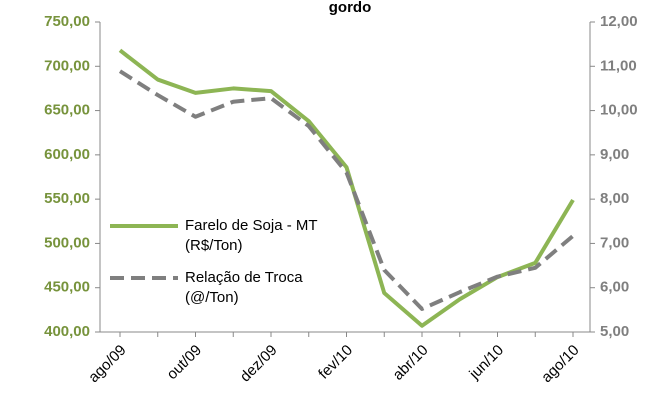 This screenshot has width=671, height=412. What do you see at coordinates (614, 154) in the screenshot?
I see `y2-tick-label: 9,00` at bounding box center [614, 154].